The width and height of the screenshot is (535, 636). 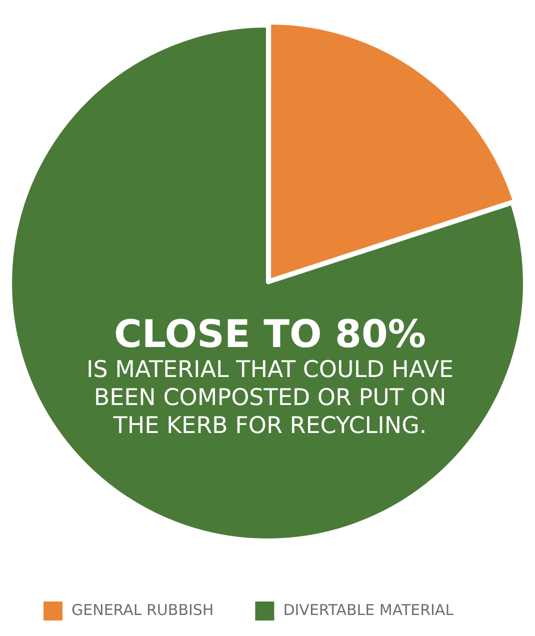 What do you see at coordinates (269, 398) in the screenshot?
I see `text: IS MATERIAL THAT COULD HAVE BEEN COMPOSTED OR PUT ON THE KERB FOR RECYCLING.` at bounding box center [269, 398].